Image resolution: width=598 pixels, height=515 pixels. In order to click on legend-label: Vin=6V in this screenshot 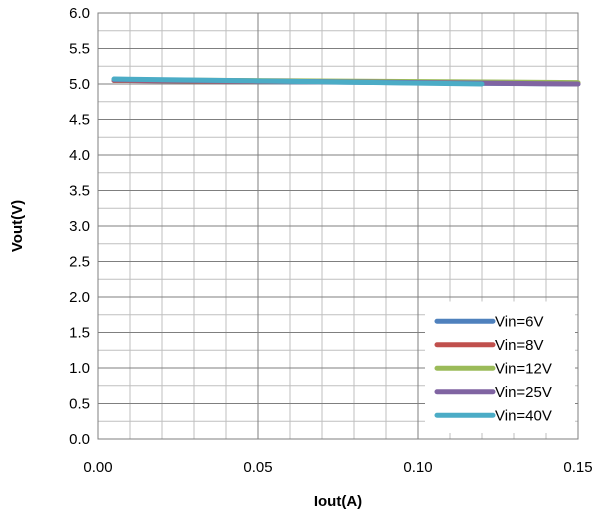, I will do `click(519, 321)`.